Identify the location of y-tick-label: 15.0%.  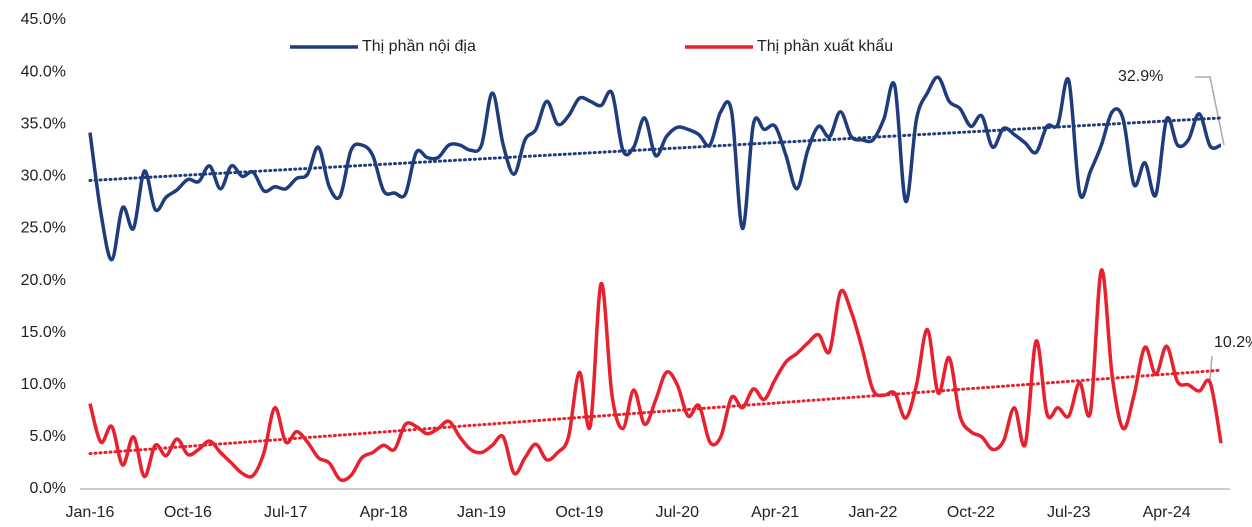
(43, 332).